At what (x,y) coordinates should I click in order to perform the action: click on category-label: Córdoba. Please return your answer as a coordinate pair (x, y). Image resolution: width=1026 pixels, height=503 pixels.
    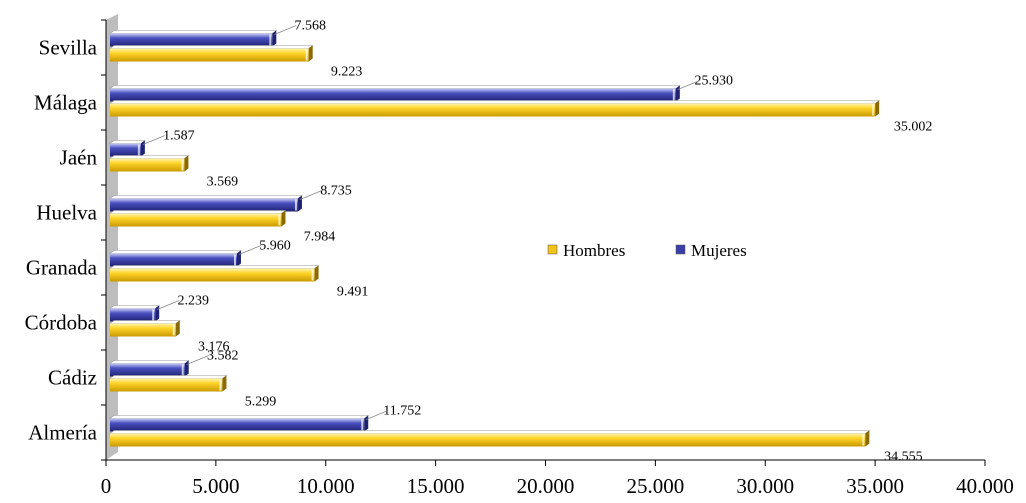
    Looking at the image, I should click on (61, 323).